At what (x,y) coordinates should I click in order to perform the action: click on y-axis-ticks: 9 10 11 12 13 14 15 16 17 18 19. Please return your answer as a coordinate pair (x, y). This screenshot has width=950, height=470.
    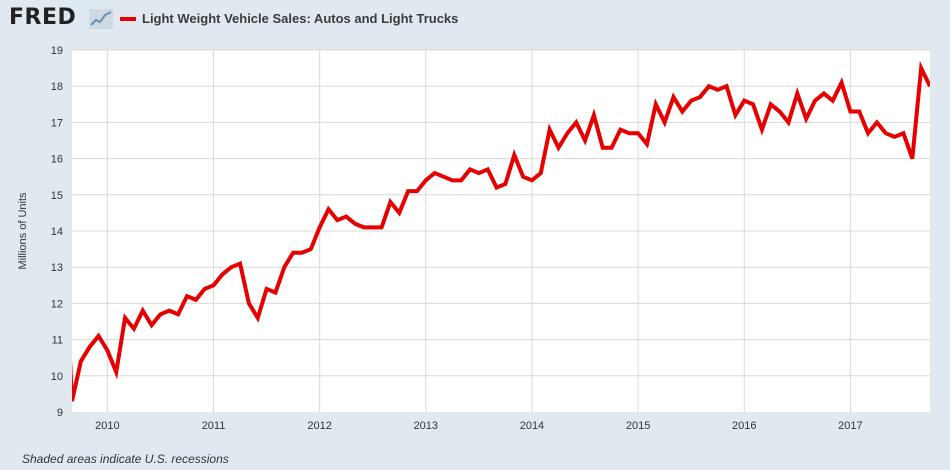
    Looking at the image, I should click on (57, 232).